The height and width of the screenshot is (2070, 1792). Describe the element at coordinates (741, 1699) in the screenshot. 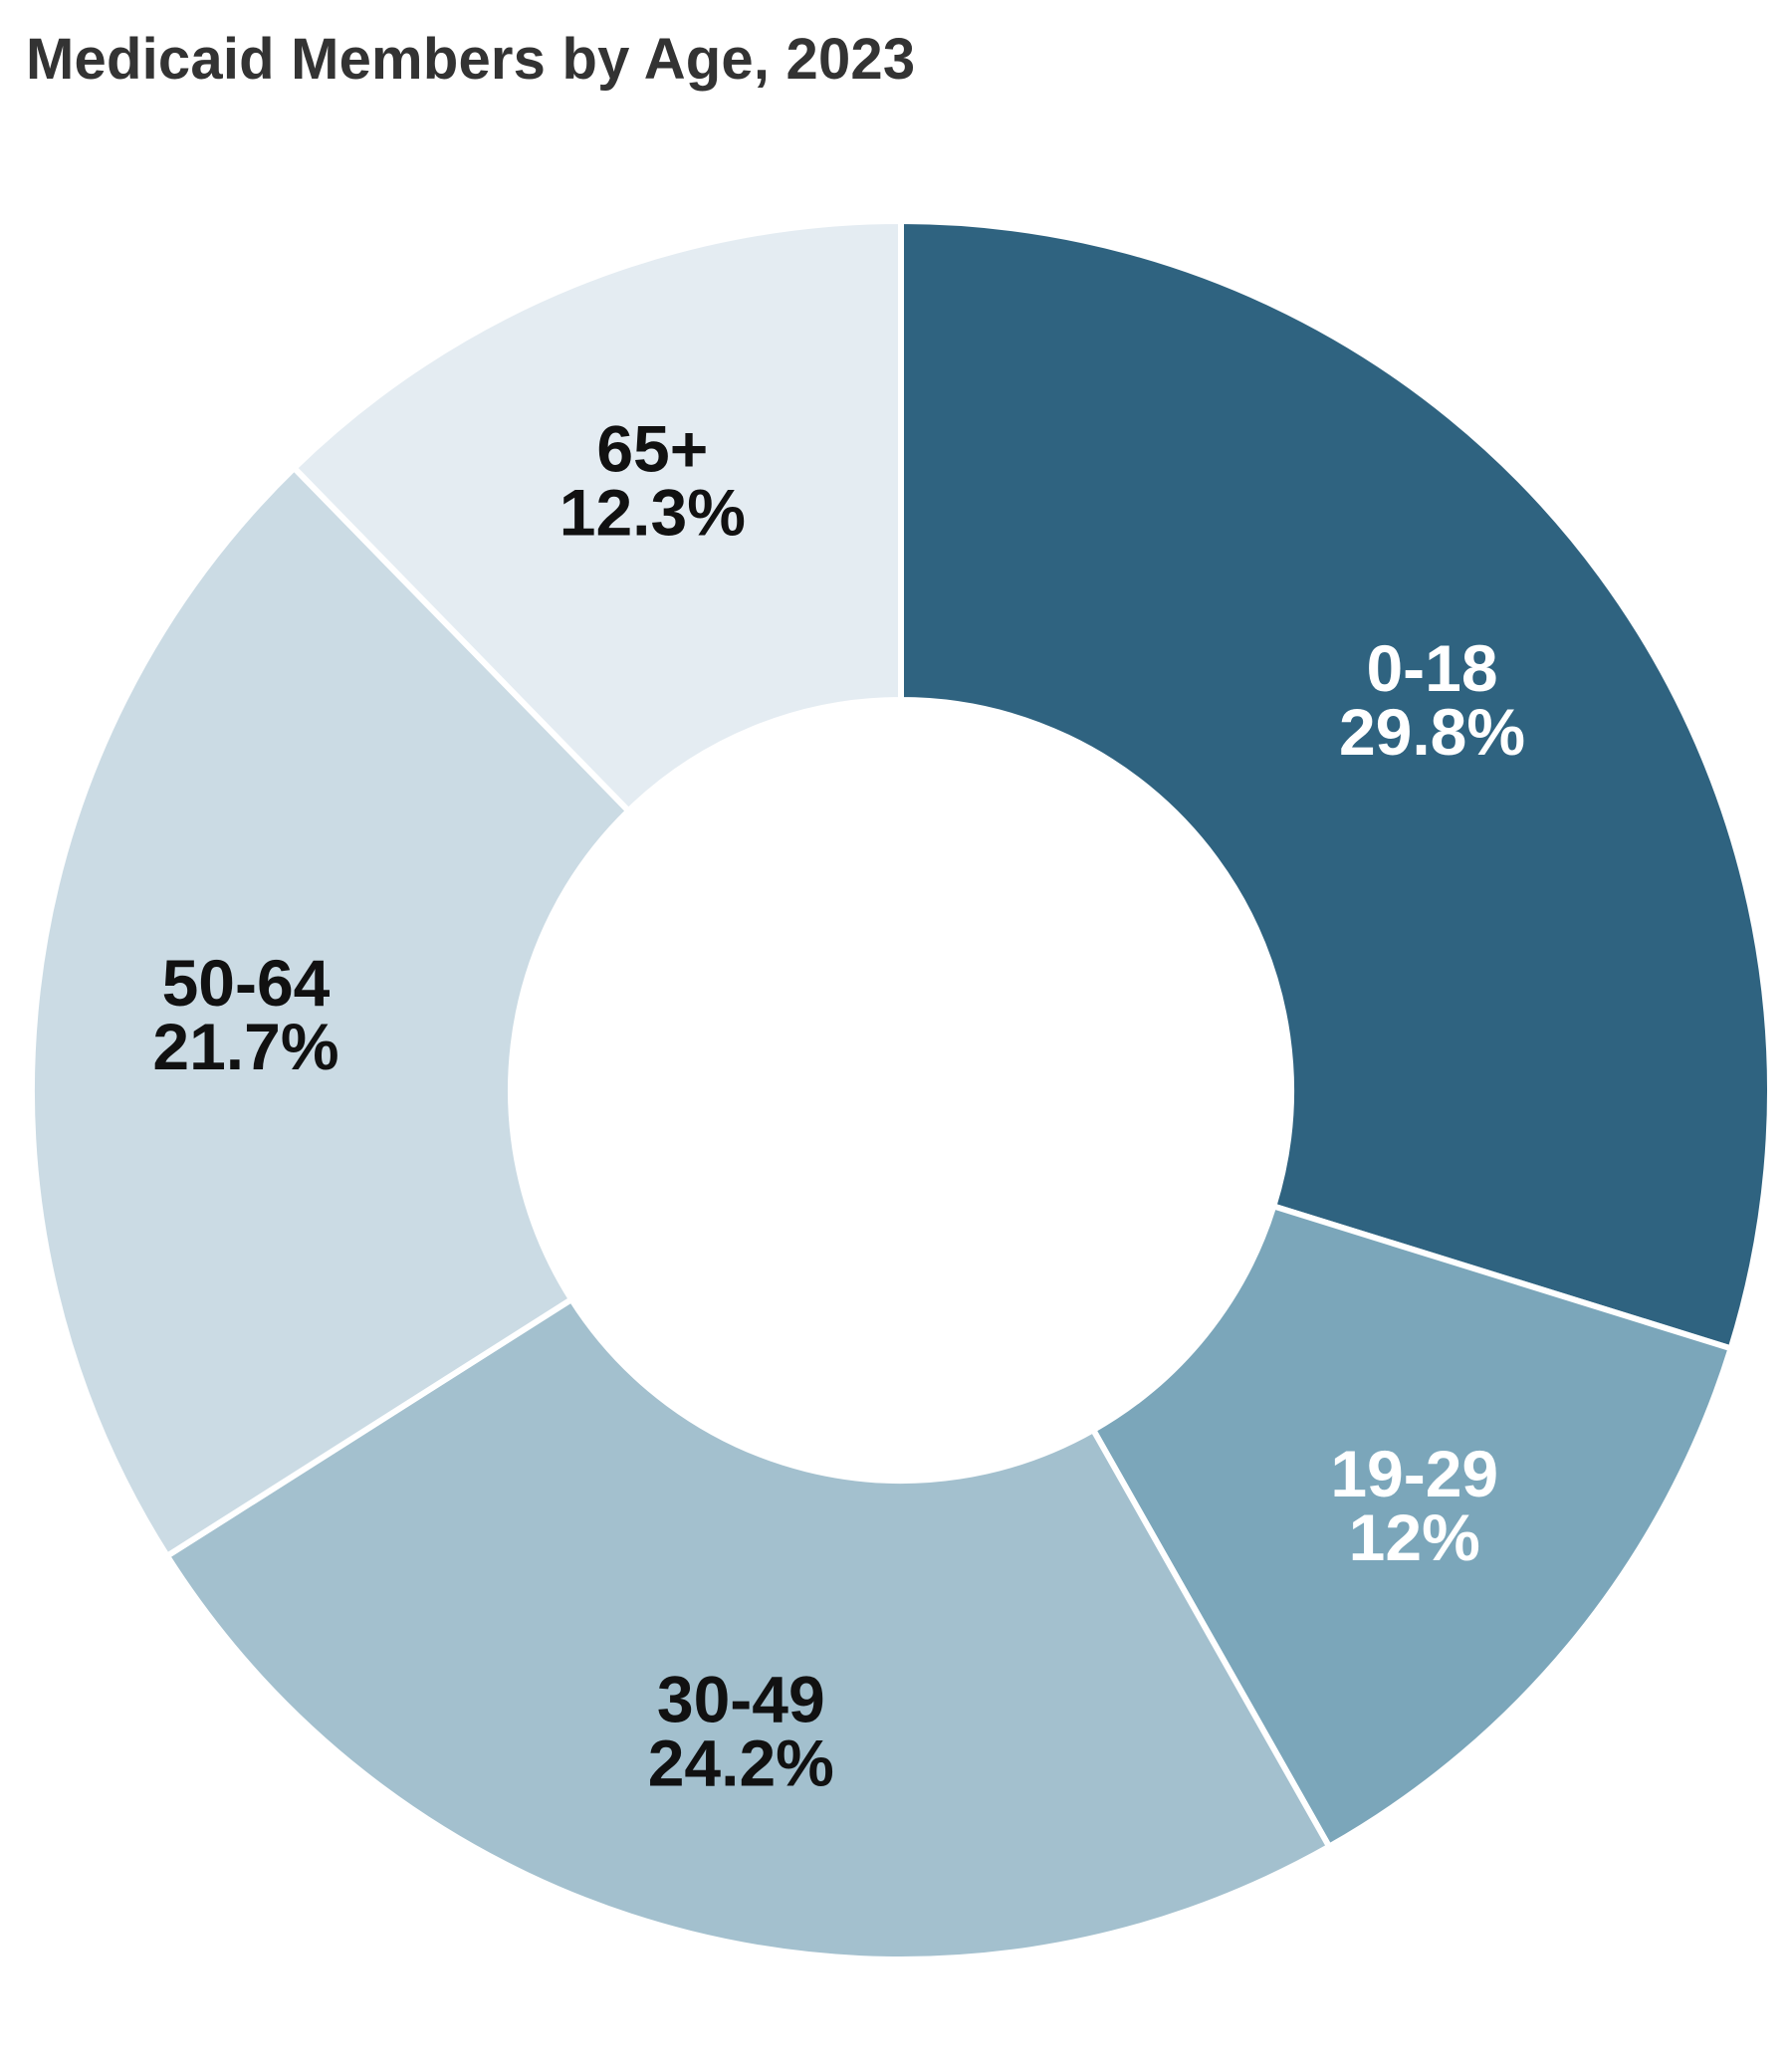

I see `slice-category-label-30-49: 30-49` at that location.